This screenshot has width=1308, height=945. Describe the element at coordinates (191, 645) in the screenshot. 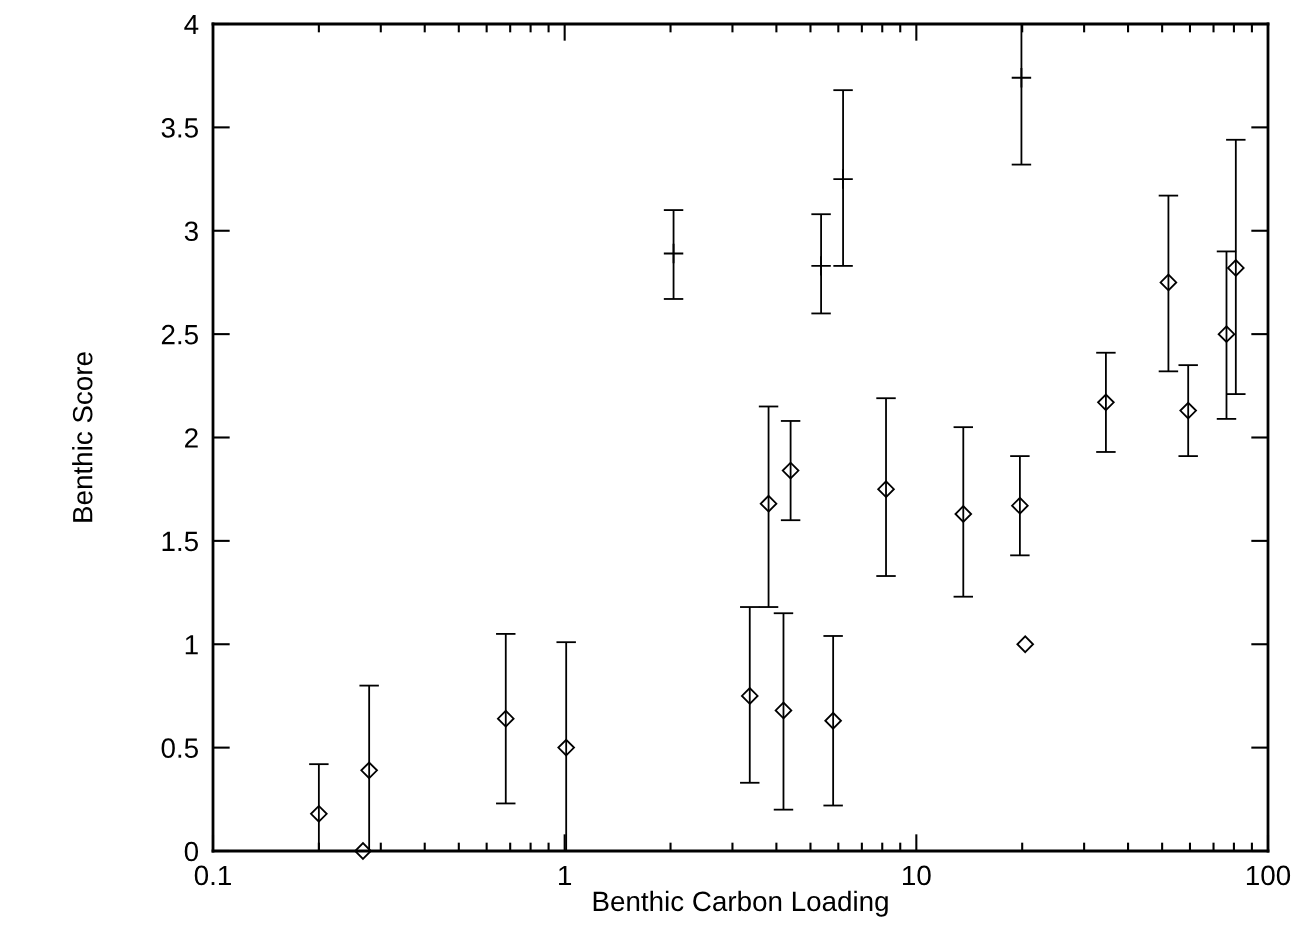

I see `y-tick-label: 1` at that location.